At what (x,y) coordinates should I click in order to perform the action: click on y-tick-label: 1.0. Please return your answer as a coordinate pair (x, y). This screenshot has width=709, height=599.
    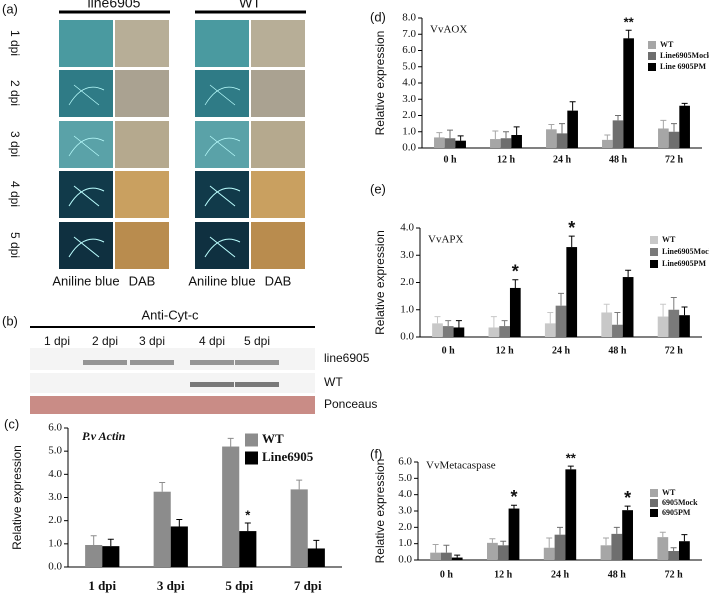
    Looking at the image, I should click on (409, 131).